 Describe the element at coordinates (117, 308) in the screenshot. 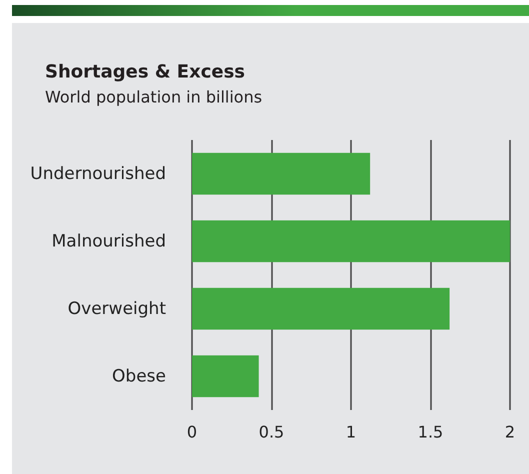

I see `y-tick-label: Overweight` at that location.